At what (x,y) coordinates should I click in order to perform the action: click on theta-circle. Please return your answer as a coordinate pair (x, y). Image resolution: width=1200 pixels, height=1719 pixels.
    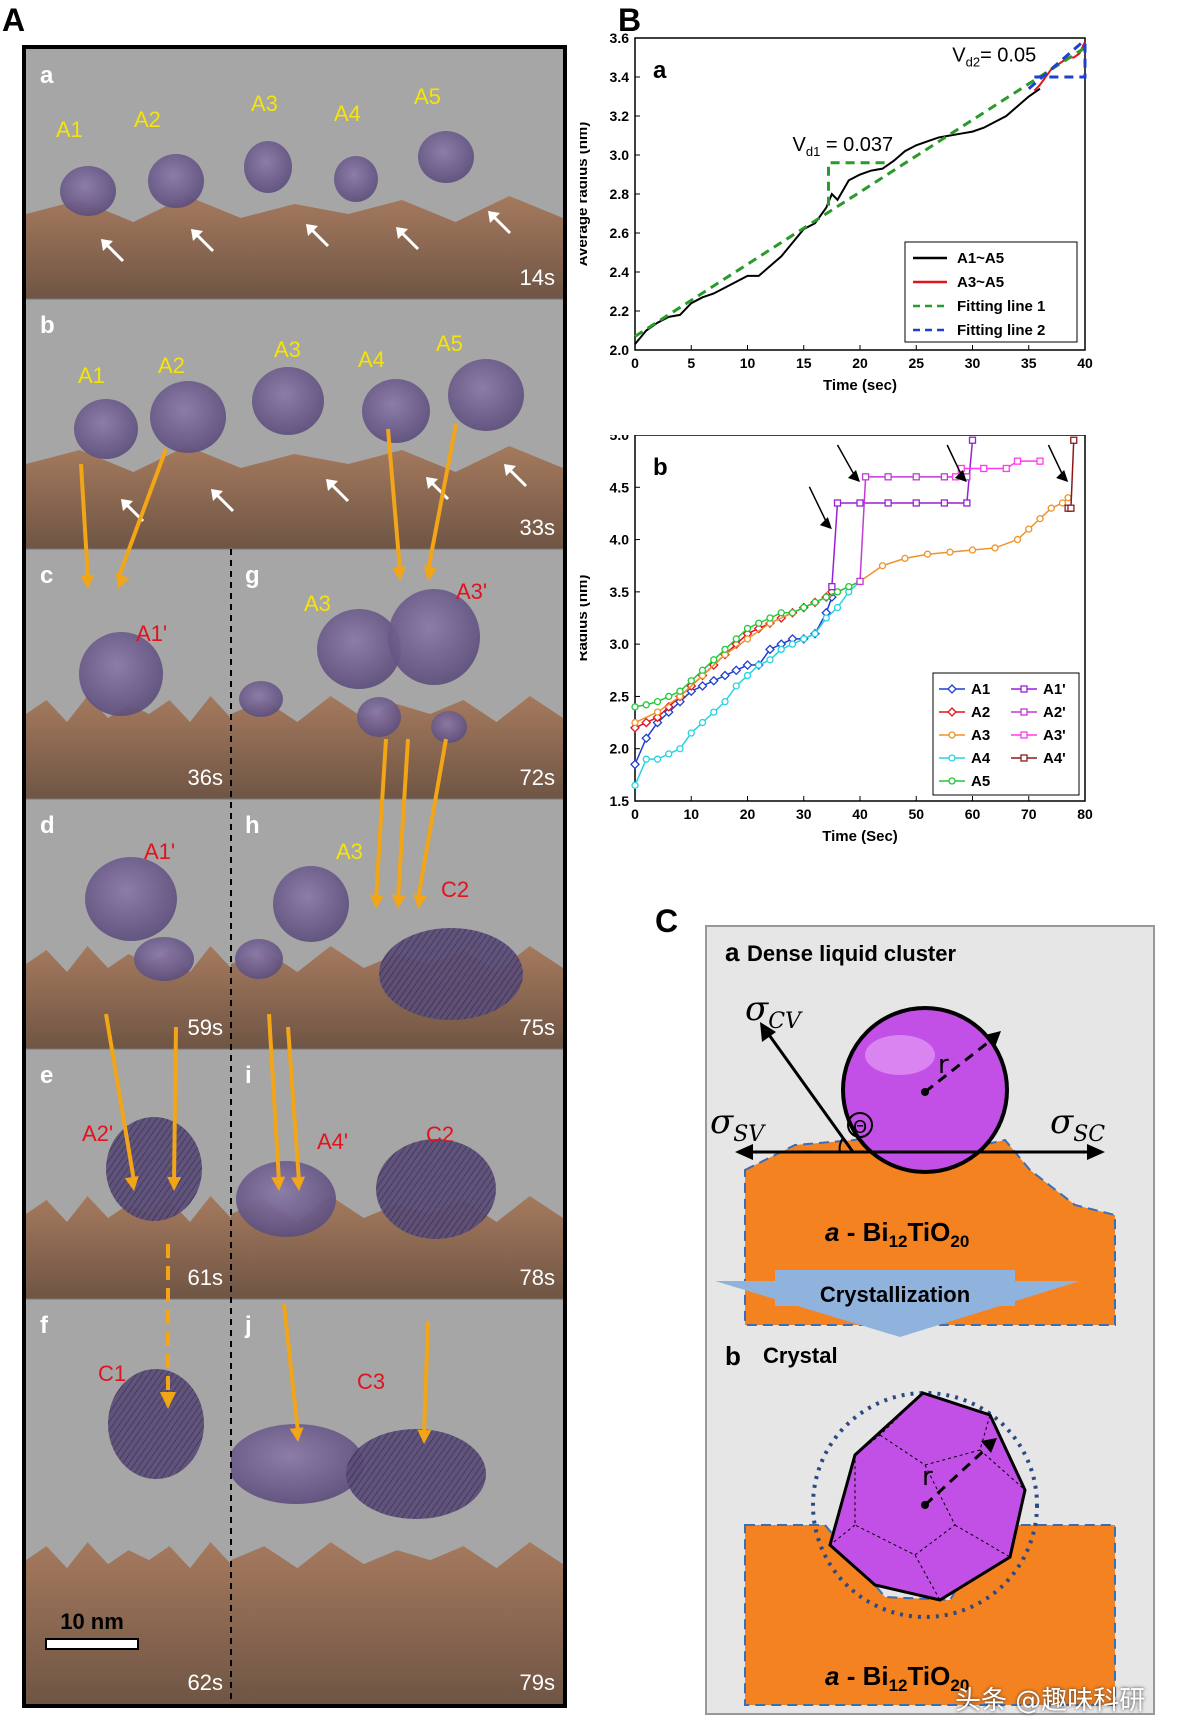
    Looking at the image, I should click on (860, 1125).